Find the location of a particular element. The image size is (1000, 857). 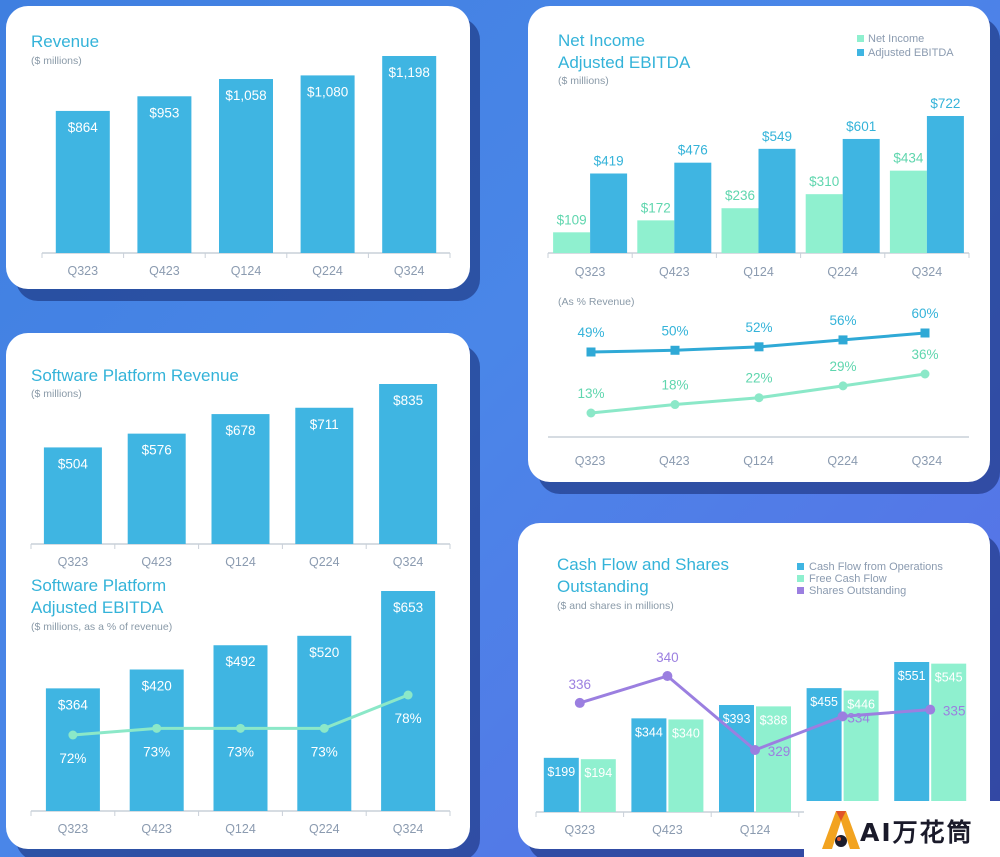

data-label: $504 is located at coordinates (73, 463).